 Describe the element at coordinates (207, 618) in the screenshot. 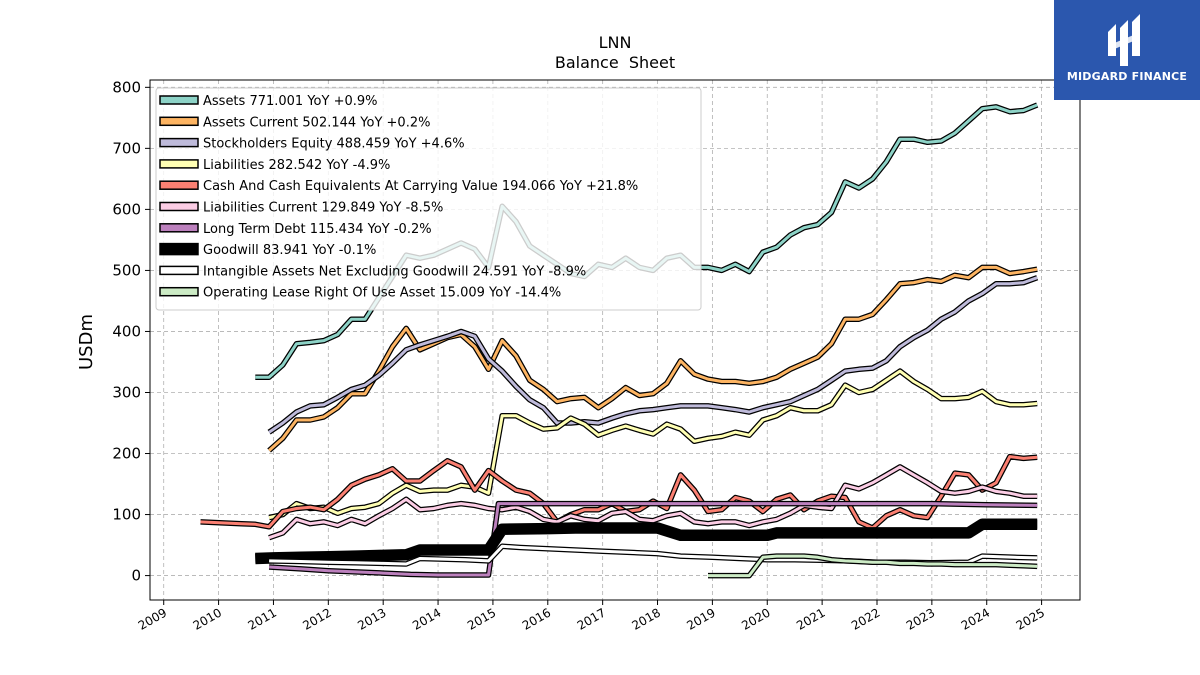

I see `x-tick-label: 2010` at that location.